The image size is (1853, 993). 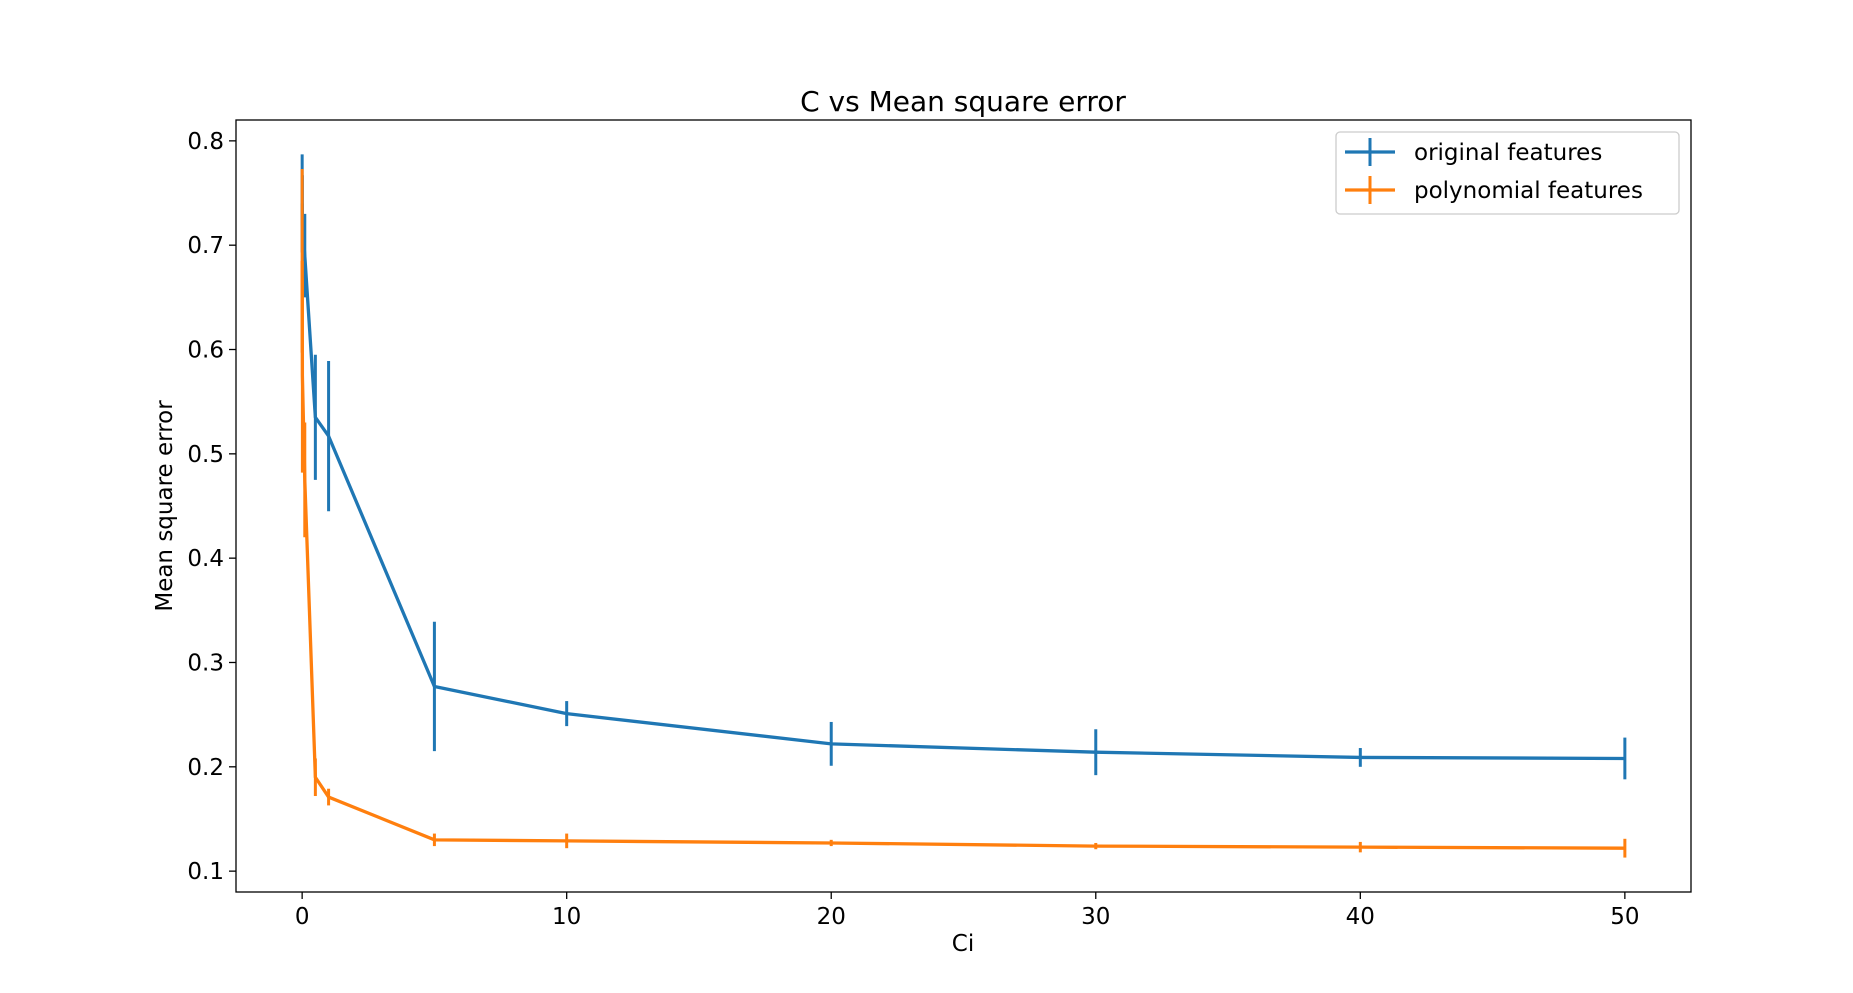 What do you see at coordinates (963, 944) in the screenshot?
I see `x-axis-label: Ci` at bounding box center [963, 944].